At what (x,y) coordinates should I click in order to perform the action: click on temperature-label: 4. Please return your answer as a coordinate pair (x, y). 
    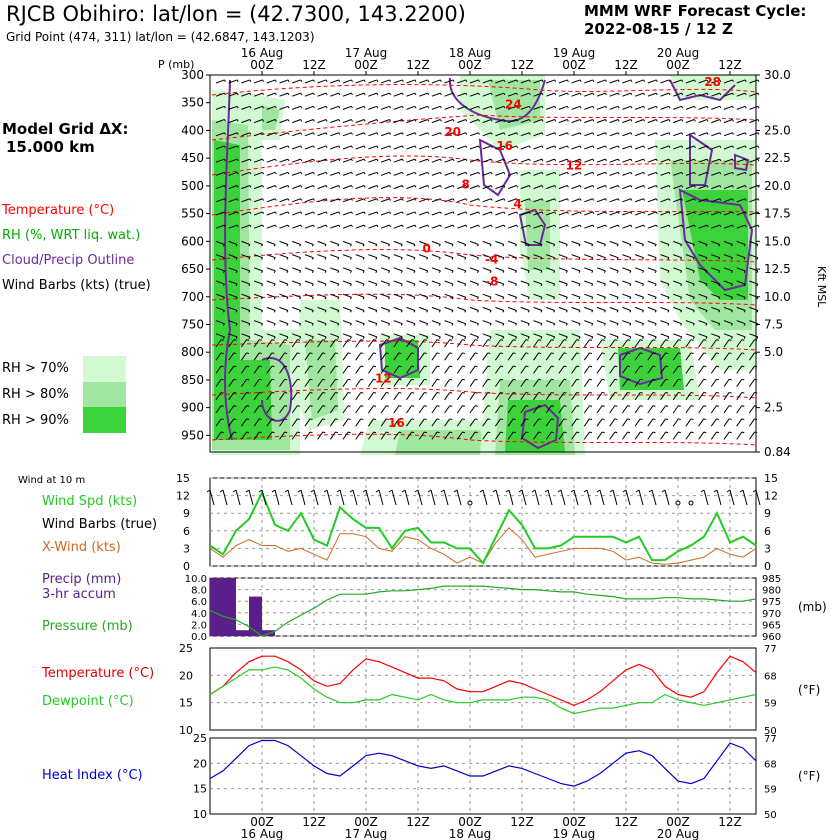
    Looking at the image, I should click on (517, 204).